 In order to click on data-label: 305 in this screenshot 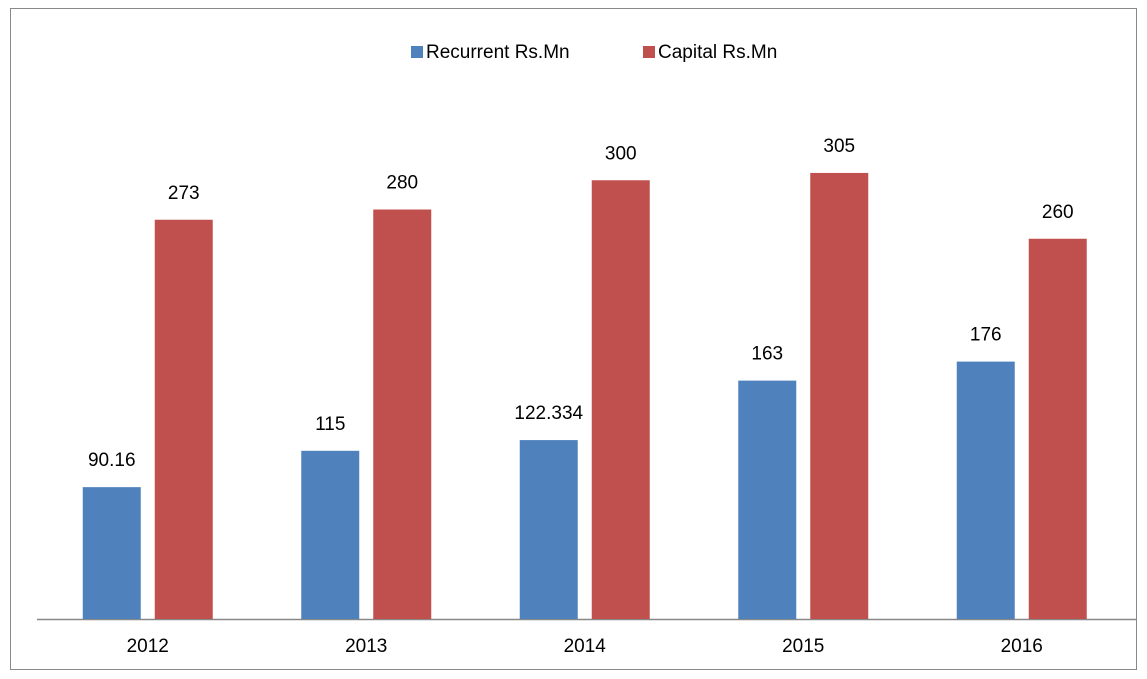, I will do `click(839, 146)`.